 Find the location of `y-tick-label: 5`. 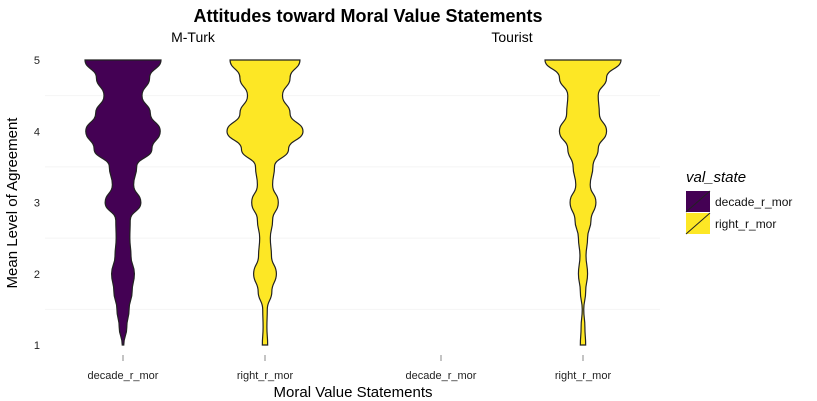

y-tick-label: 5 is located at coordinates (37, 61).